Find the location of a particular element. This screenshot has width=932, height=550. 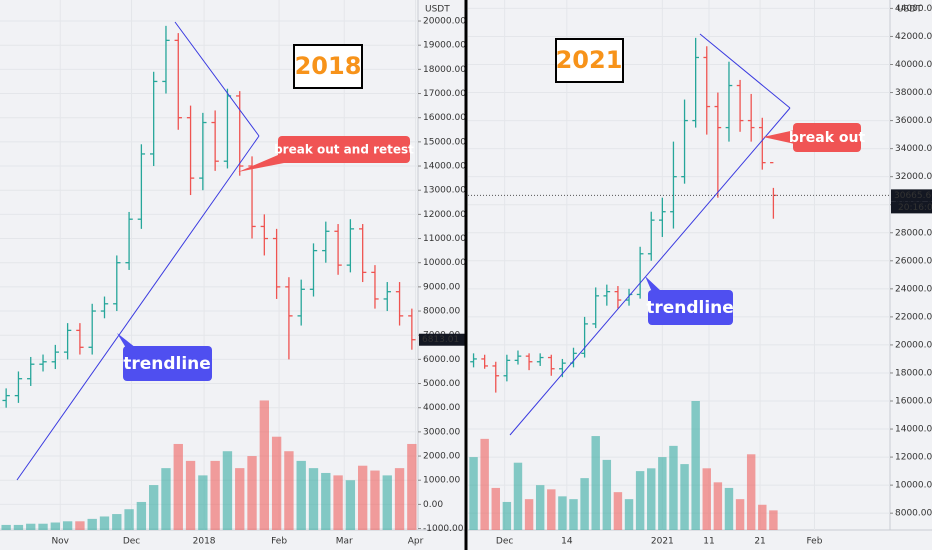

last-price-box is located at coordinates (911, 195).